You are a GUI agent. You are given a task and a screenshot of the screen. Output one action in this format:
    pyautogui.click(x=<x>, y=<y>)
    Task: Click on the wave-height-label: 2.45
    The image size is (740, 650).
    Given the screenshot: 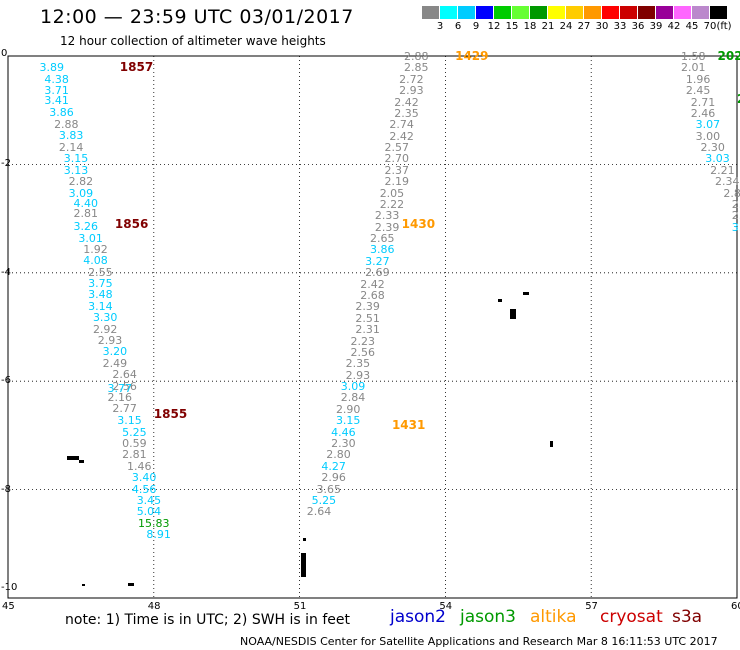 What is the action you would take?
    pyautogui.click(x=698, y=91)
    